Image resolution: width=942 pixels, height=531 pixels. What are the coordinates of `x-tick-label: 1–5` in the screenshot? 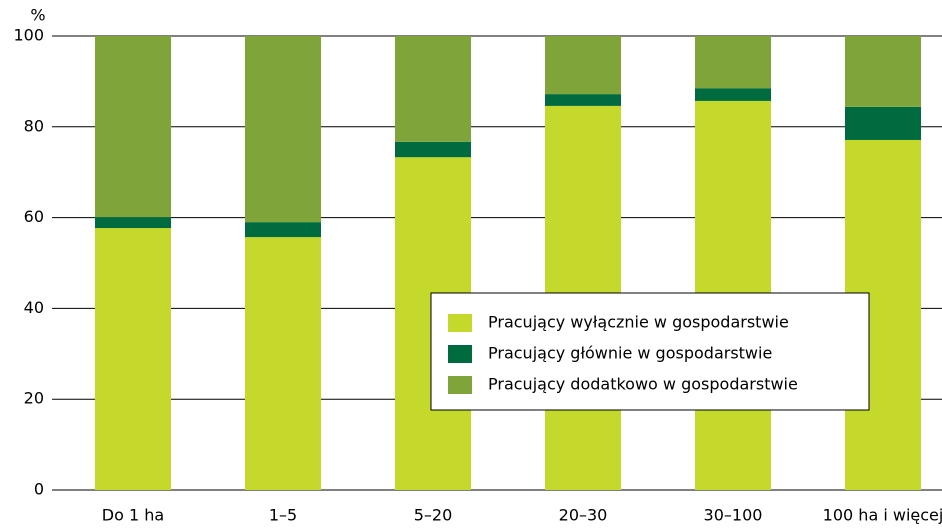 It's located at (283, 515).